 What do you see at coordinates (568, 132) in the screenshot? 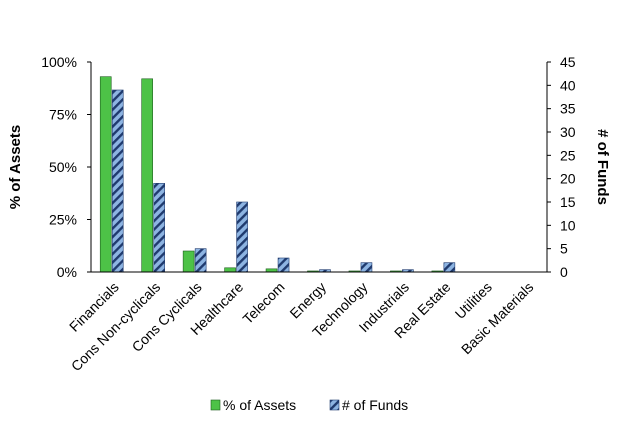
I see `right-tick-label: 30` at bounding box center [568, 132].